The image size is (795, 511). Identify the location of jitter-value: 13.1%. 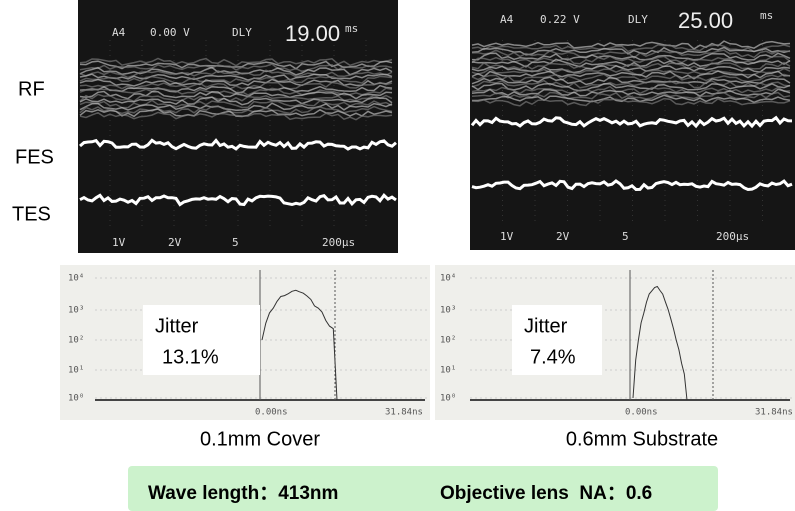
(190, 357).